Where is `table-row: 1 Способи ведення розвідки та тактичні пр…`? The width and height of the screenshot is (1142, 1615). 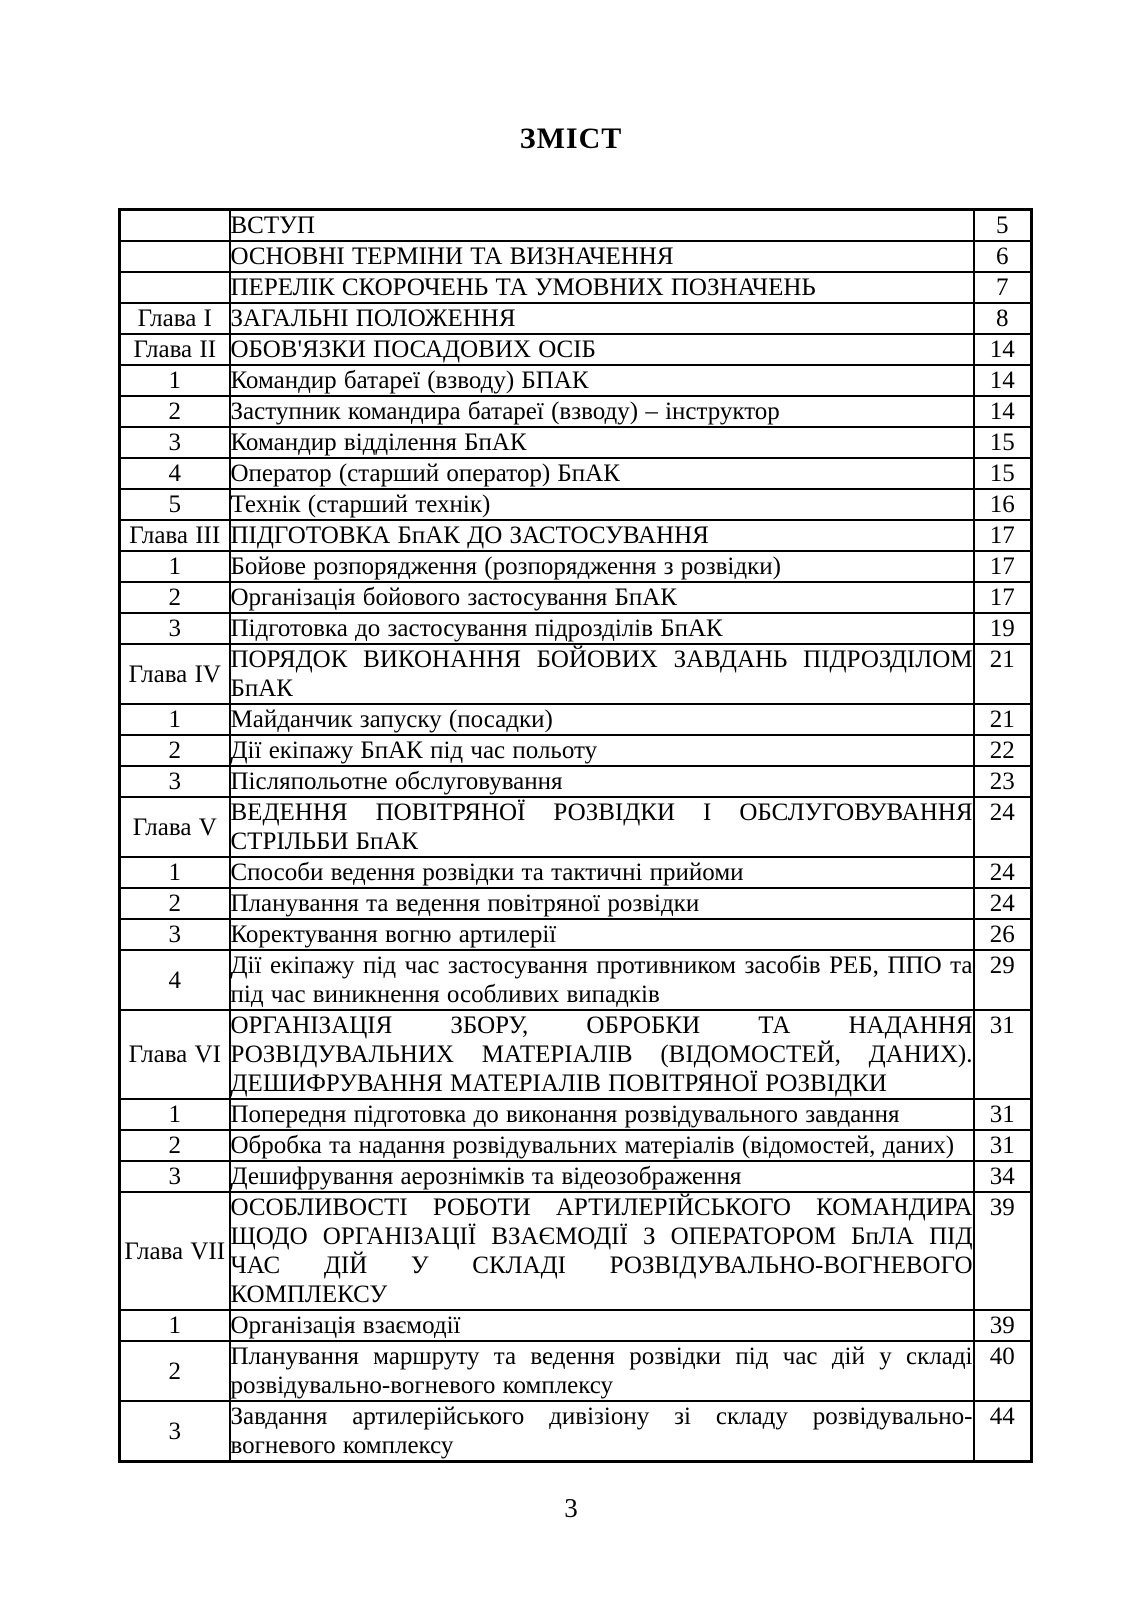 table-row: 1 Способи ведення розвідки та тактичні пр… is located at coordinates (575, 872).